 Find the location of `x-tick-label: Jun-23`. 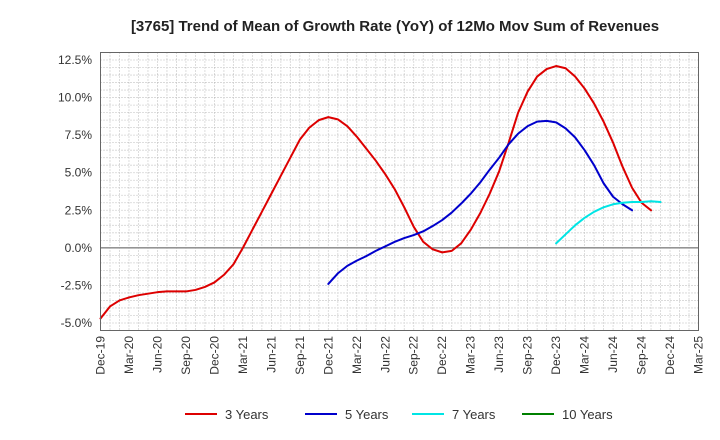

x-tick-label: Jun-23 is located at coordinates (499, 354).